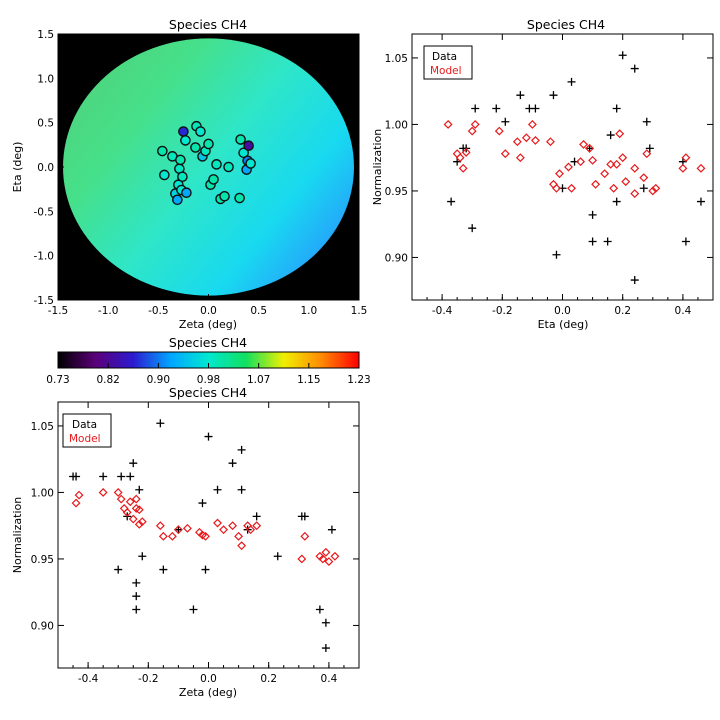 The image size is (720, 720). Describe the element at coordinates (442, 311) in the screenshot. I see `eta-x-tick-label-0: -0.4` at that location.